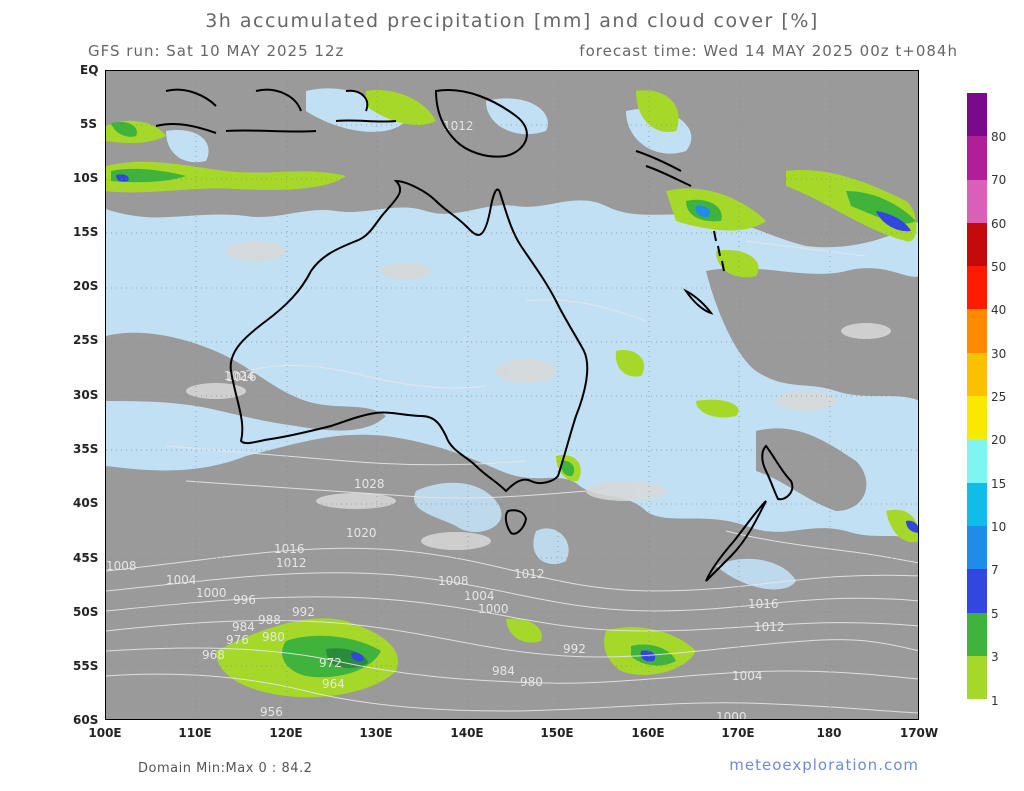 This screenshot has height=791, width=1024. What do you see at coordinates (269, 620) in the screenshot?
I see `isobar-label-13: 988` at bounding box center [269, 620].